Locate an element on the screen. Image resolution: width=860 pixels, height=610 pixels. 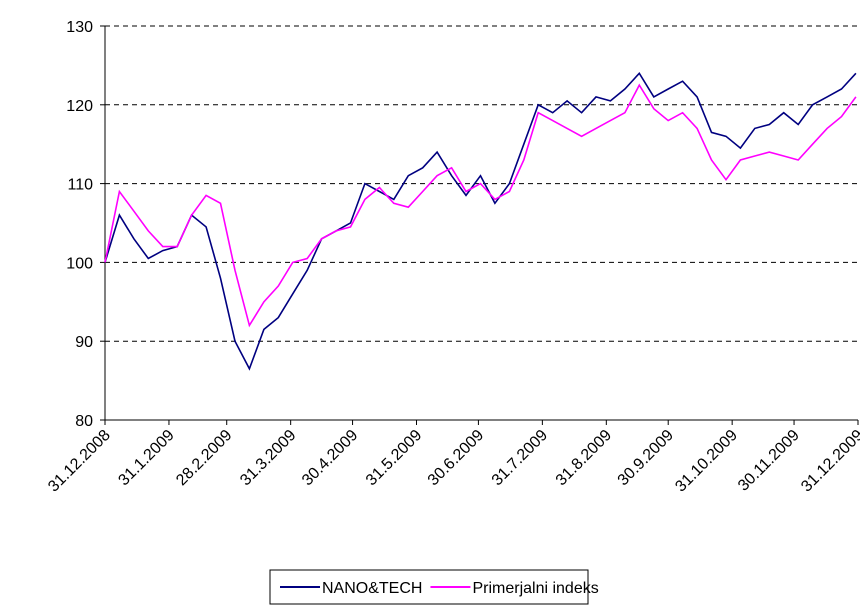
x-tick-label: 31.8.2009 is located at coordinates (584, 458).